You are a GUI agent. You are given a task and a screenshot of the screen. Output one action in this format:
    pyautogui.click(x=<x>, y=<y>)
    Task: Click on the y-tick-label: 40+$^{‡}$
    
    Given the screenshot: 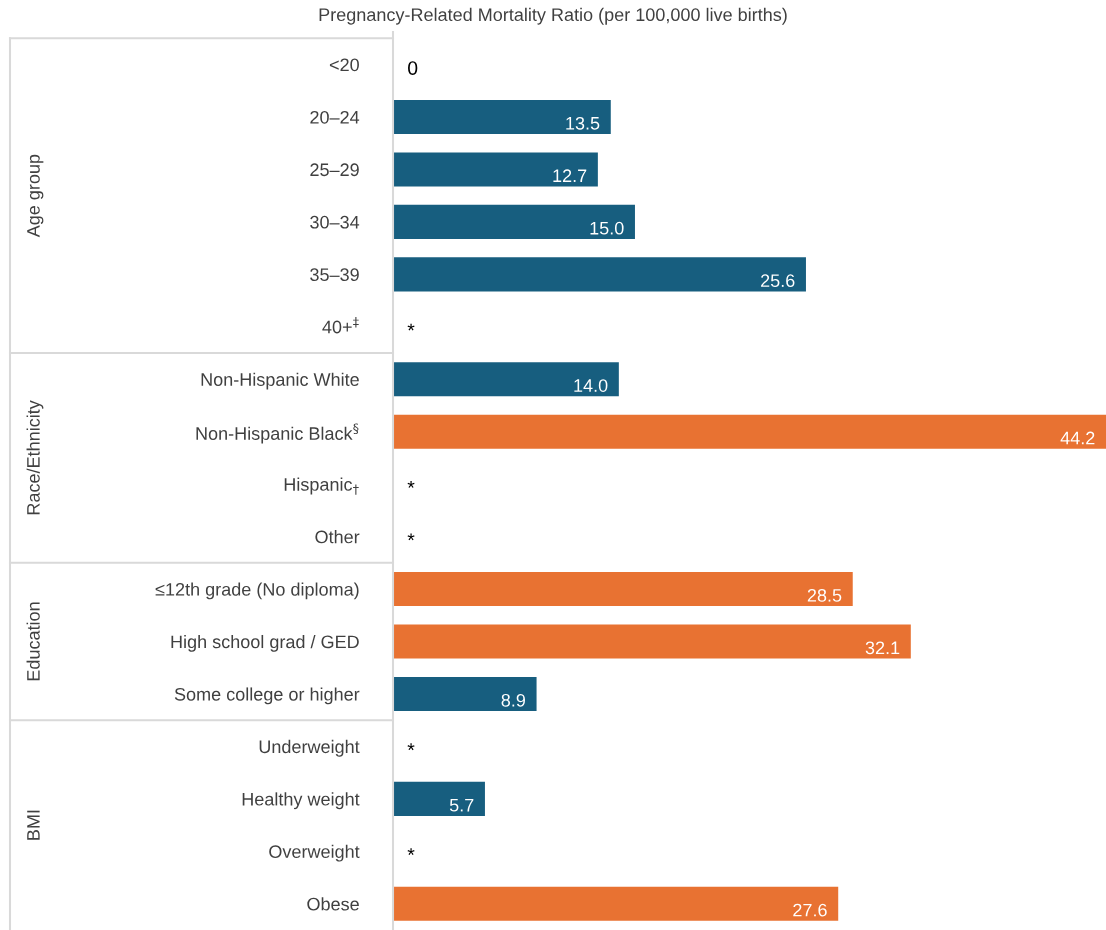 What is the action you would take?
    pyautogui.click(x=340, y=325)
    